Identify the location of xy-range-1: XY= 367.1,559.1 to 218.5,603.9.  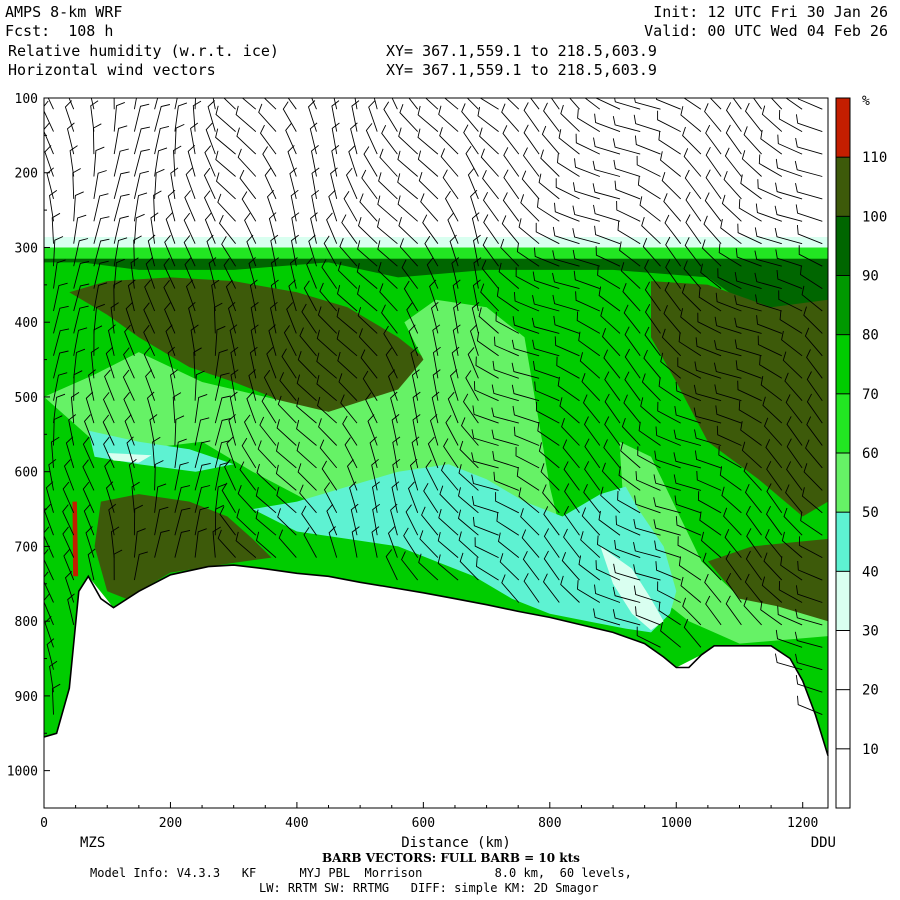
(521, 51).